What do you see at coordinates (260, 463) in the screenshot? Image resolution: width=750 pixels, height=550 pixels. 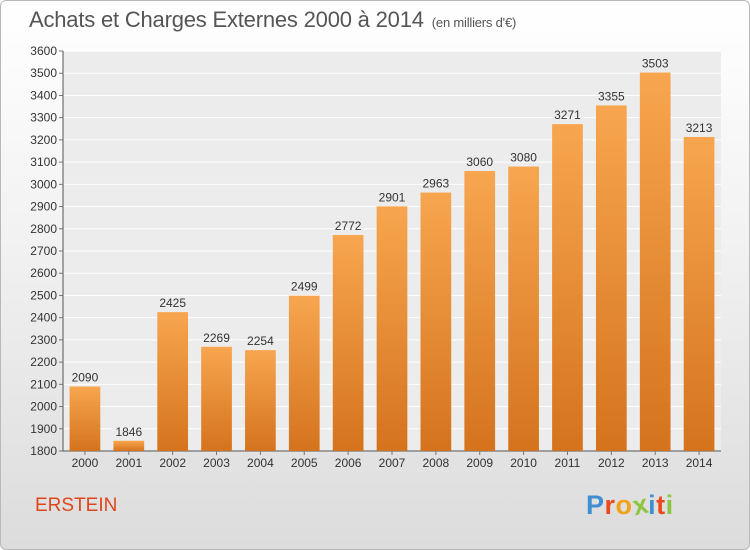 I see `x-tick-label: 2004` at bounding box center [260, 463].